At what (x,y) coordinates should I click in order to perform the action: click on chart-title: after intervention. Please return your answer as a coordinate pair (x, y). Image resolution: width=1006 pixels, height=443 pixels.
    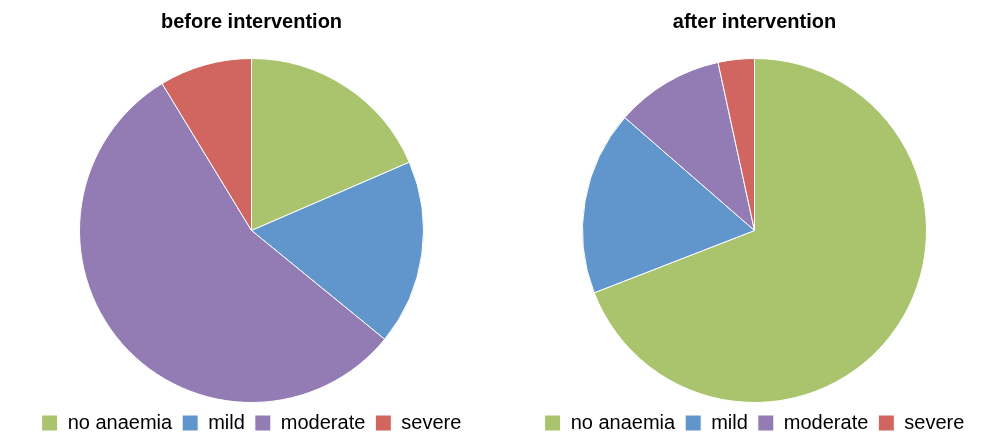
    Looking at the image, I should click on (754, 20).